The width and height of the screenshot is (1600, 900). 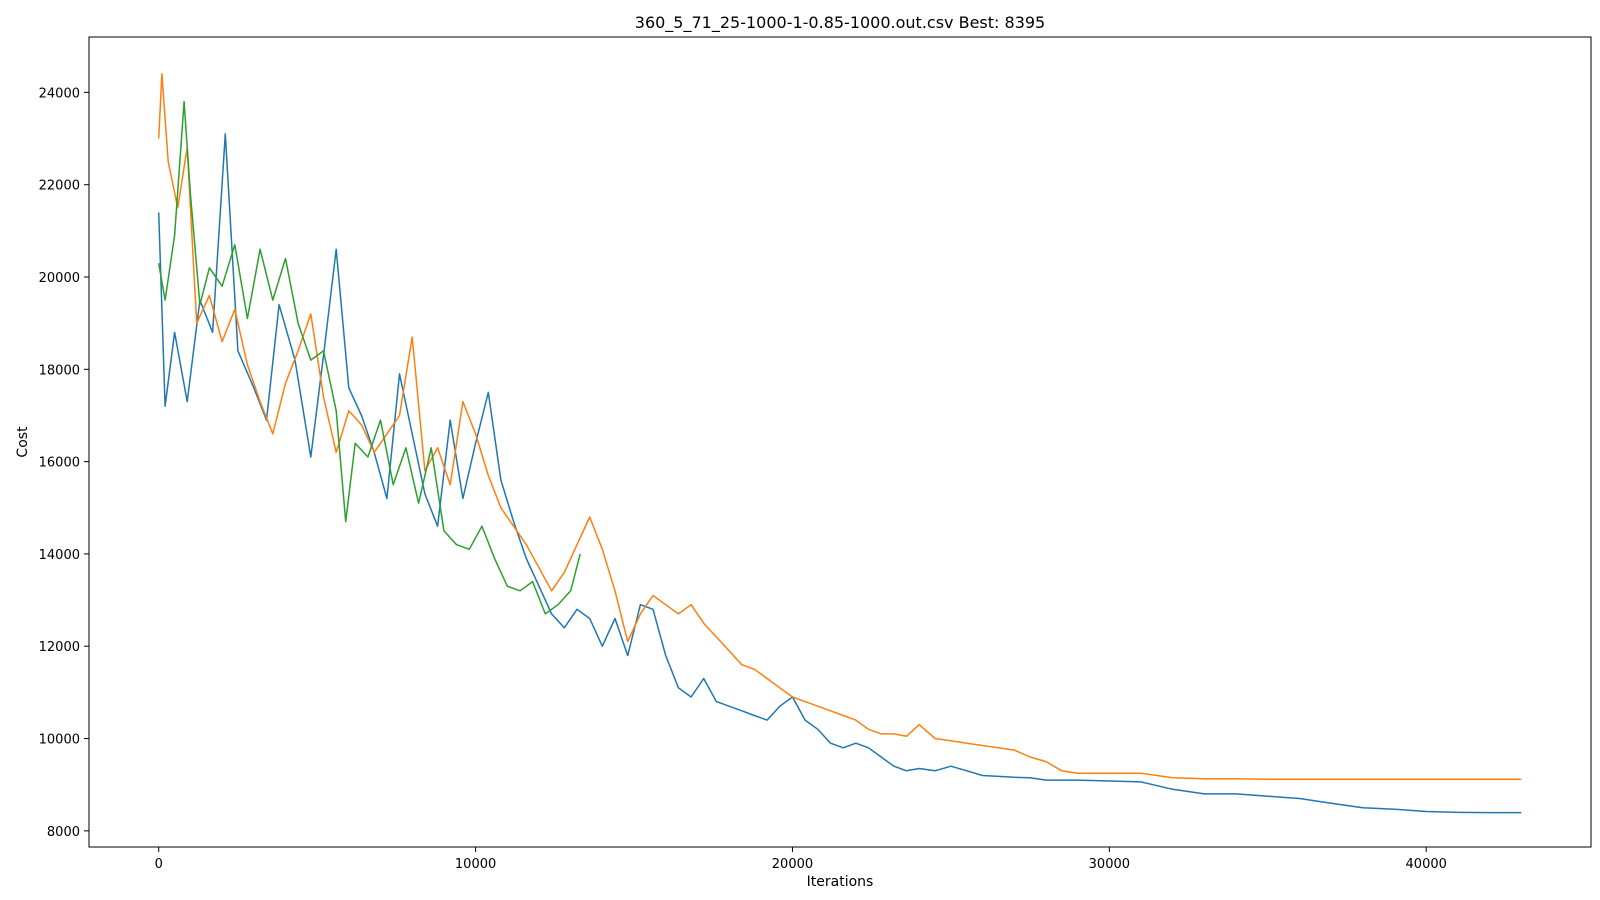 I want to click on y-axis-label: Cost, so click(x=23, y=442).